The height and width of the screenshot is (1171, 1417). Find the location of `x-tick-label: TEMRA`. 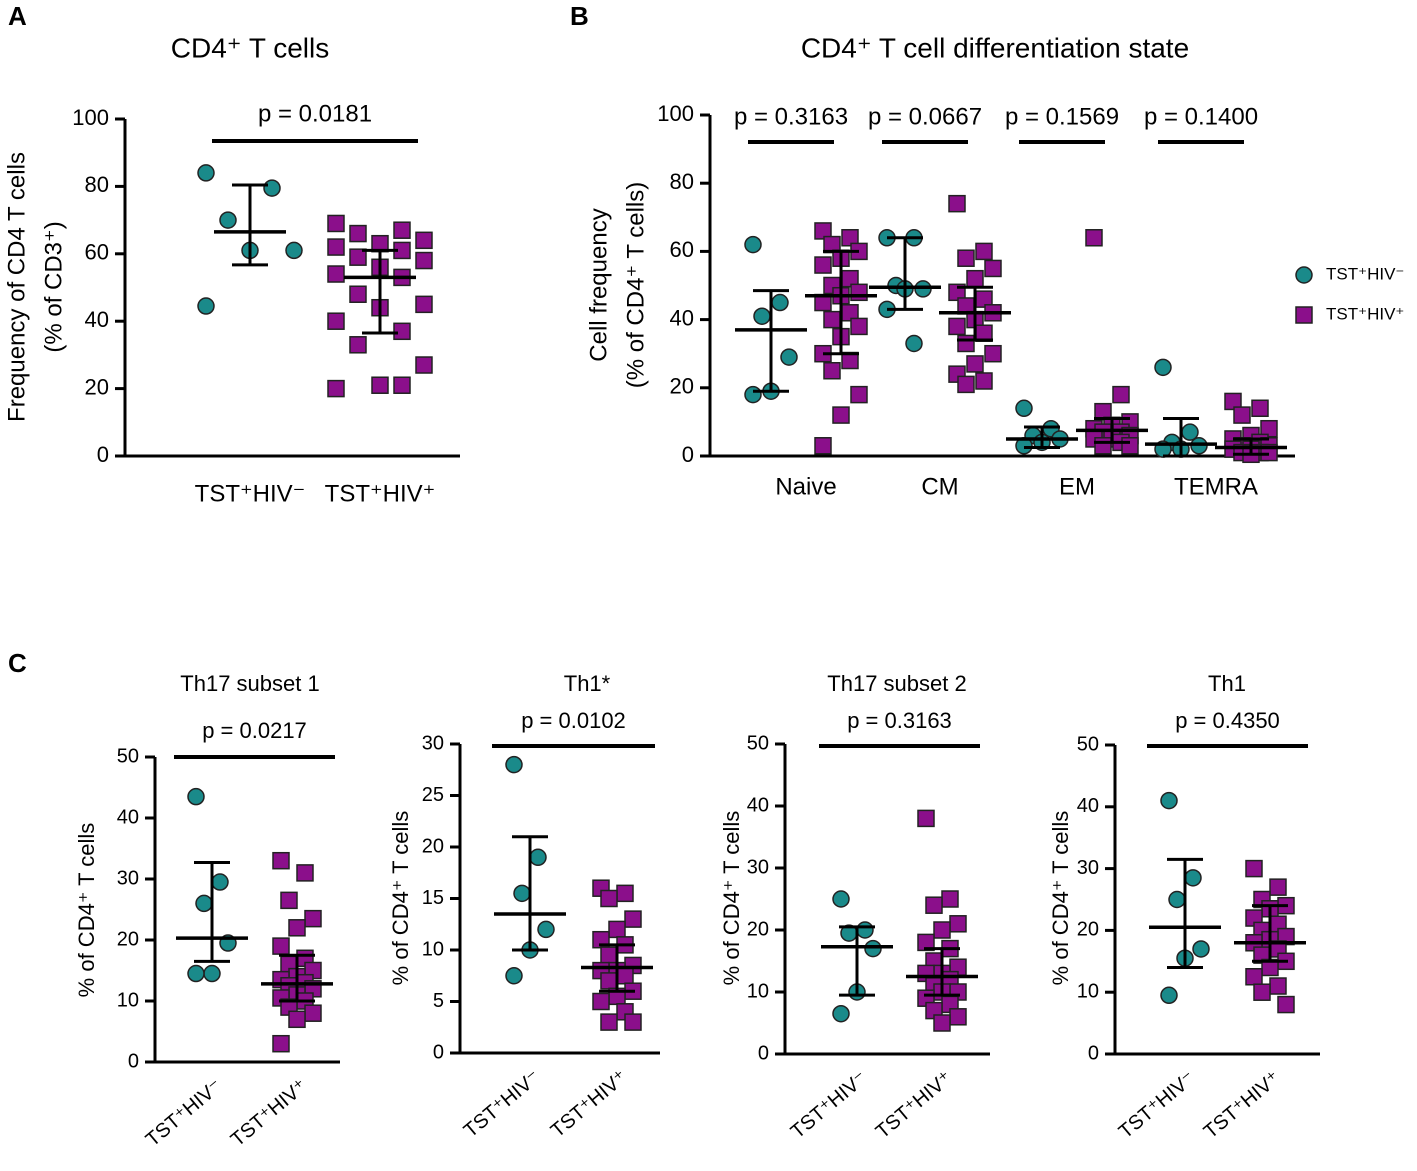

x-tick-label: TEMRA is located at coordinates (1216, 486).